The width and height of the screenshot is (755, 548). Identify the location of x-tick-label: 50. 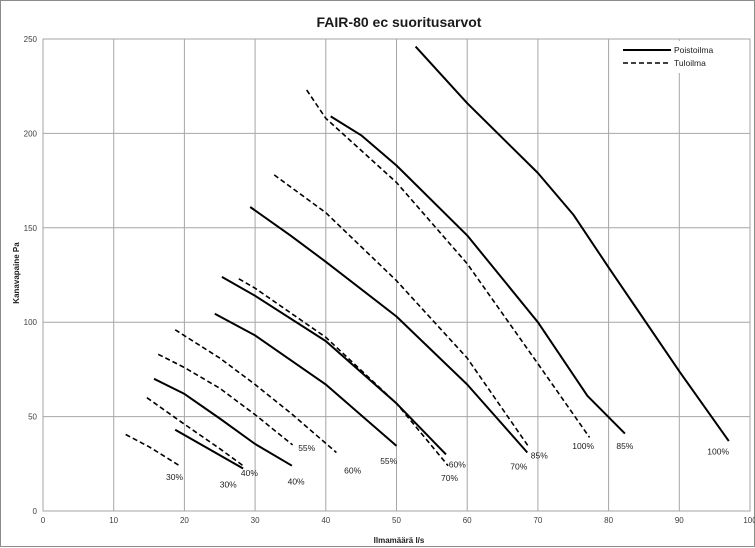
(396, 520).